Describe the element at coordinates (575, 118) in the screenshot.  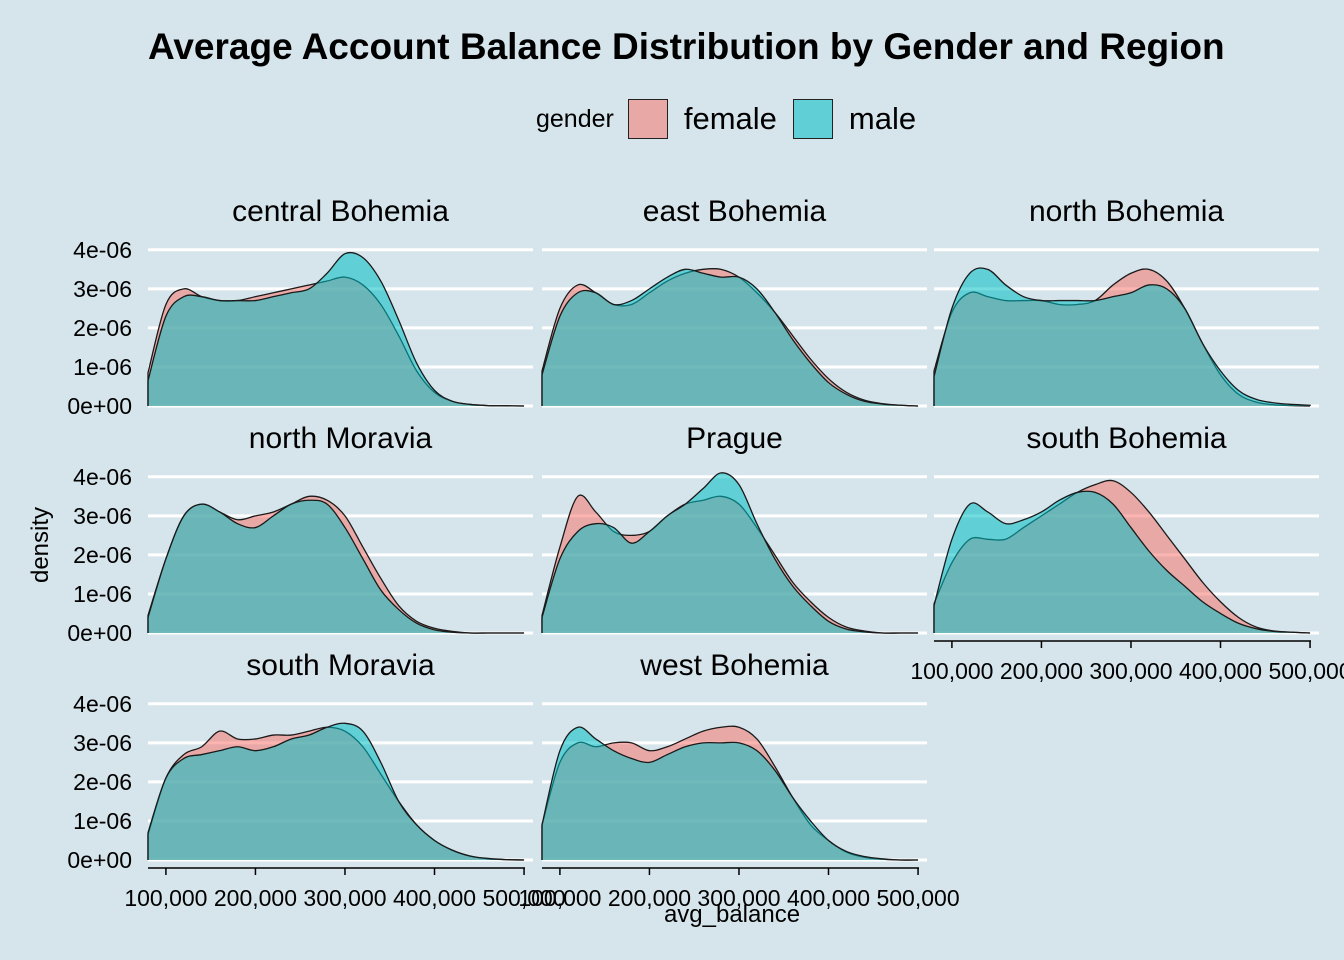
I see `legend-title: gender` at that location.